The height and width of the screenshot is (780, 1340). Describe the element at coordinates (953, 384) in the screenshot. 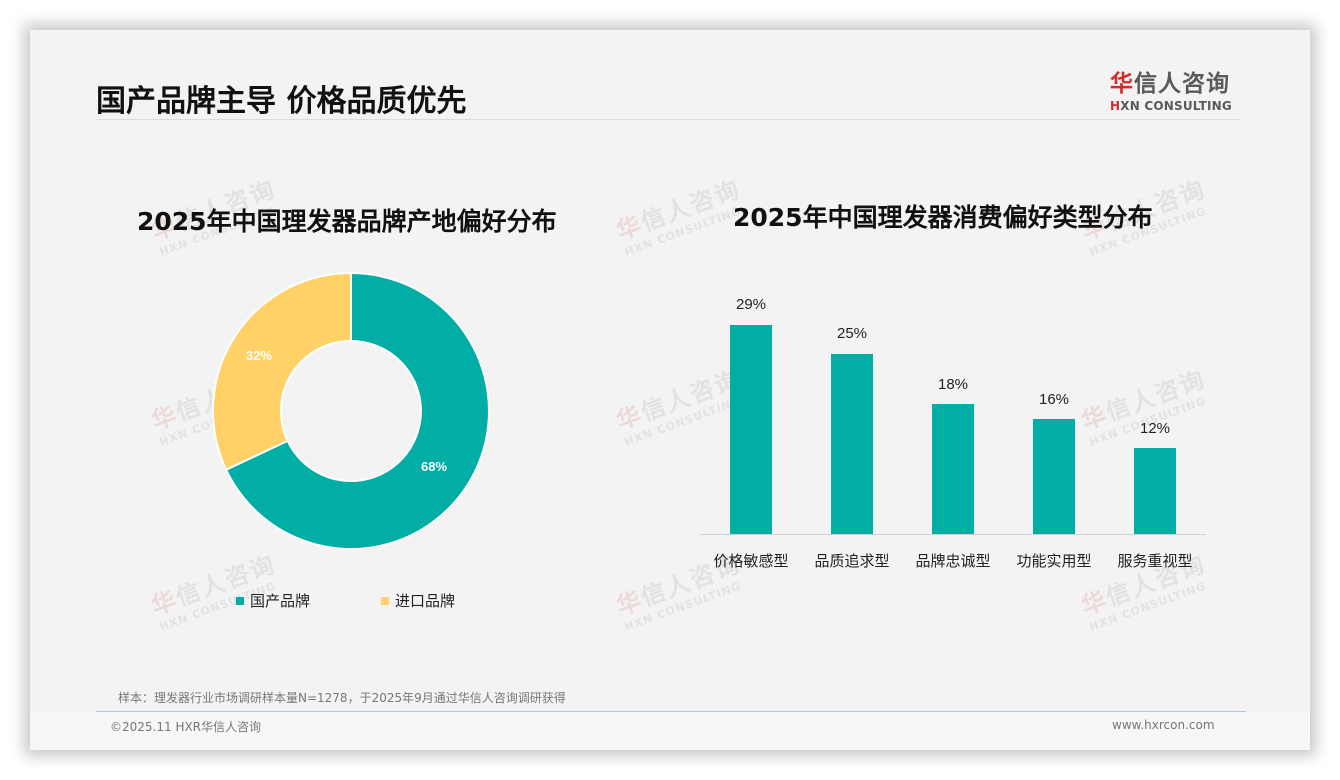

I see `bar-value: 18%` at that location.